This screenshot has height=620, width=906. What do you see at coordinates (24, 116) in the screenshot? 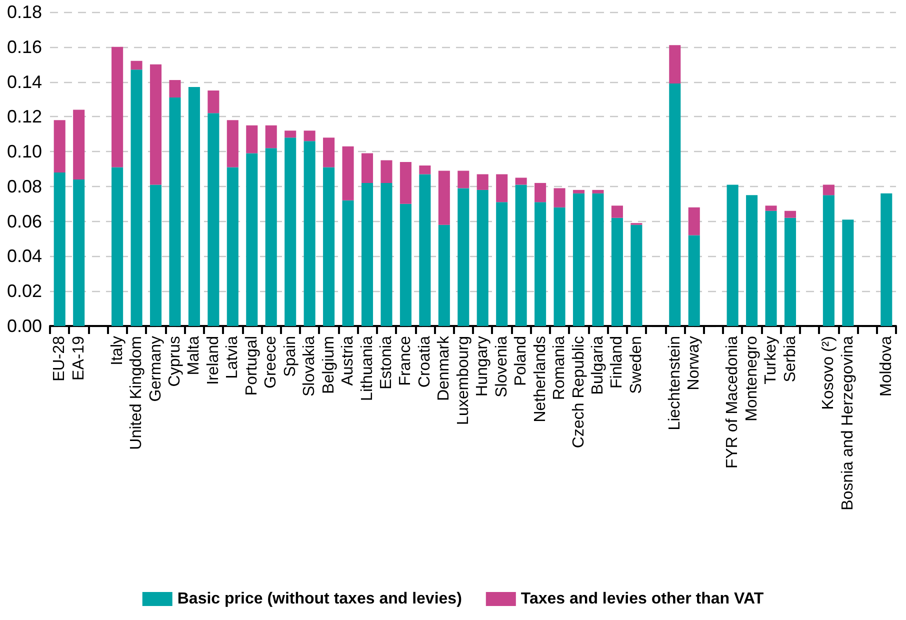
I see `y-tick-label: 0.12` at bounding box center [24, 116].